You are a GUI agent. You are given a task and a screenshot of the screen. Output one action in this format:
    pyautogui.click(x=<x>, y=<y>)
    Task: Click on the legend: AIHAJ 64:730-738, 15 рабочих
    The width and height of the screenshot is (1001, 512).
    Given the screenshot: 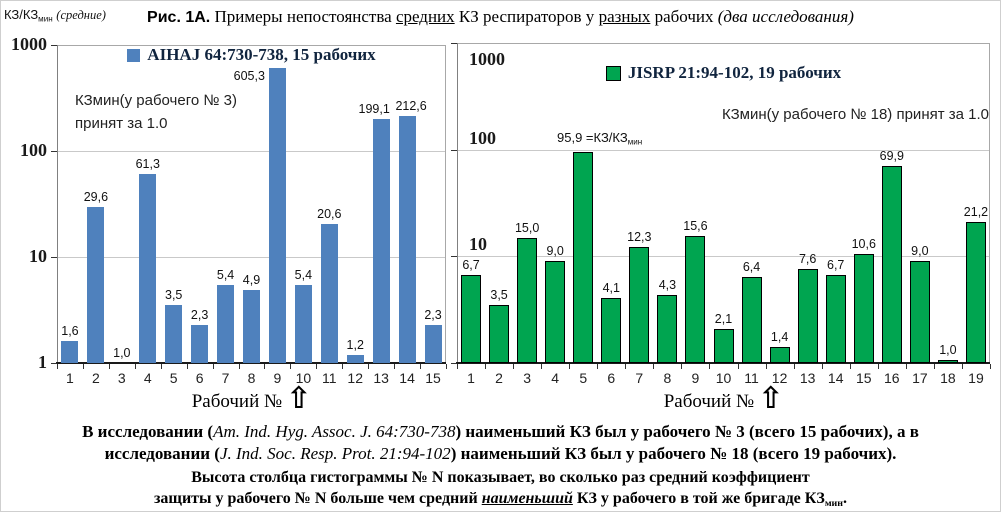 What is the action you would take?
    pyautogui.click(x=251, y=55)
    